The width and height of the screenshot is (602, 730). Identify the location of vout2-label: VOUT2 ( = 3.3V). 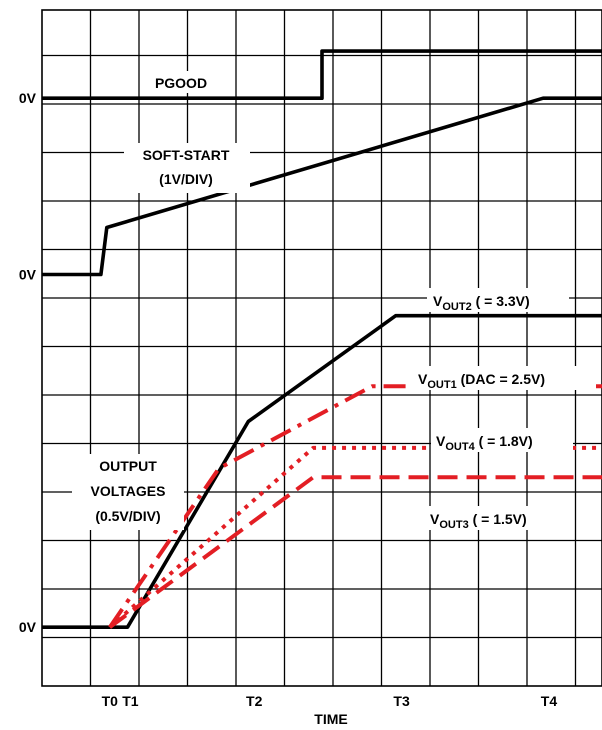
(481, 303).